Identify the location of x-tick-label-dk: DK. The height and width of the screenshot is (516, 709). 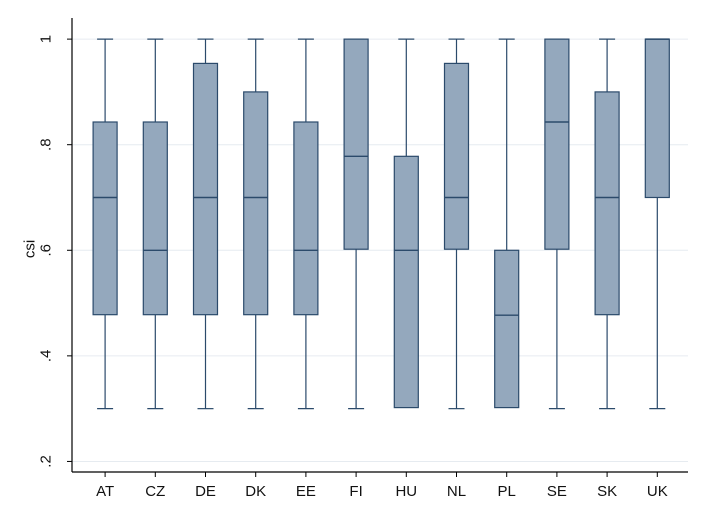
(255, 491).